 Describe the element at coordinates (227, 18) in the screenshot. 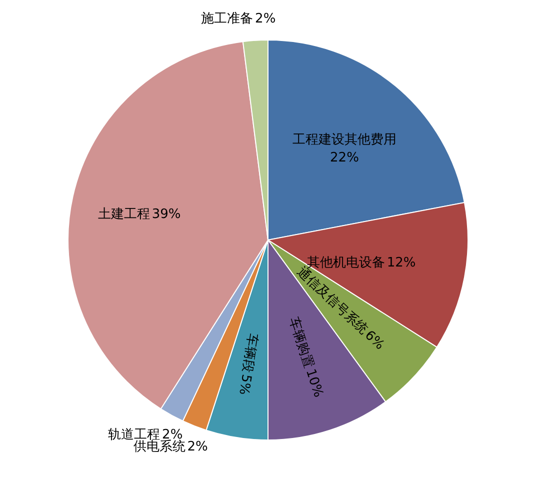

I see `slice-label: 施工准备` at that location.